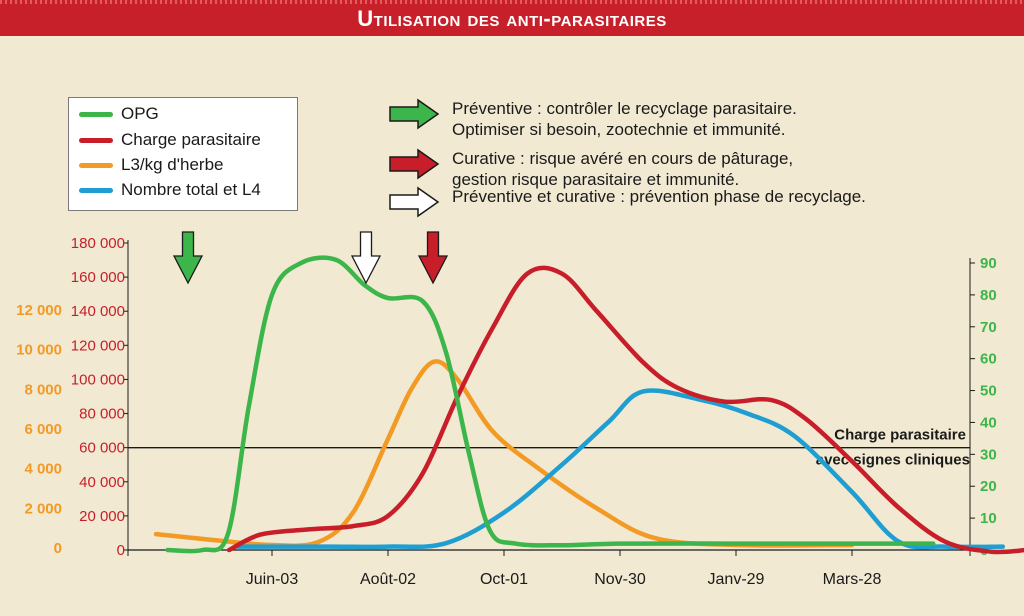 This screenshot has width=1024, height=616. I want to click on y-tick-label-charge: 120 000, so click(98, 345).